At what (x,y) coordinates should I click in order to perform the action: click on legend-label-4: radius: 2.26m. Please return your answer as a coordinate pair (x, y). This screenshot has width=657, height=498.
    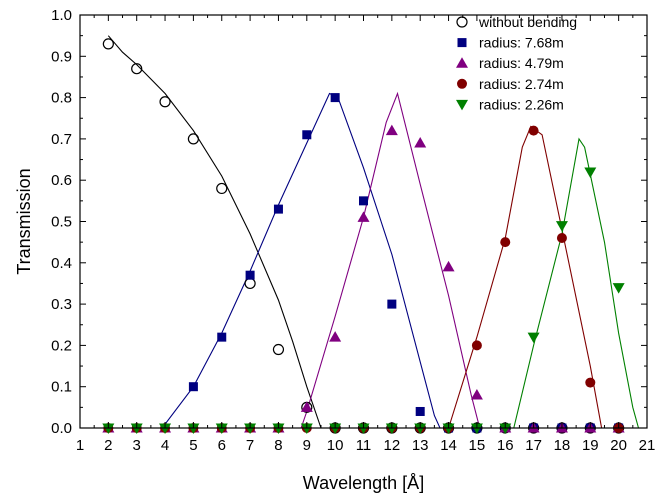
    Looking at the image, I should click on (521, 104).